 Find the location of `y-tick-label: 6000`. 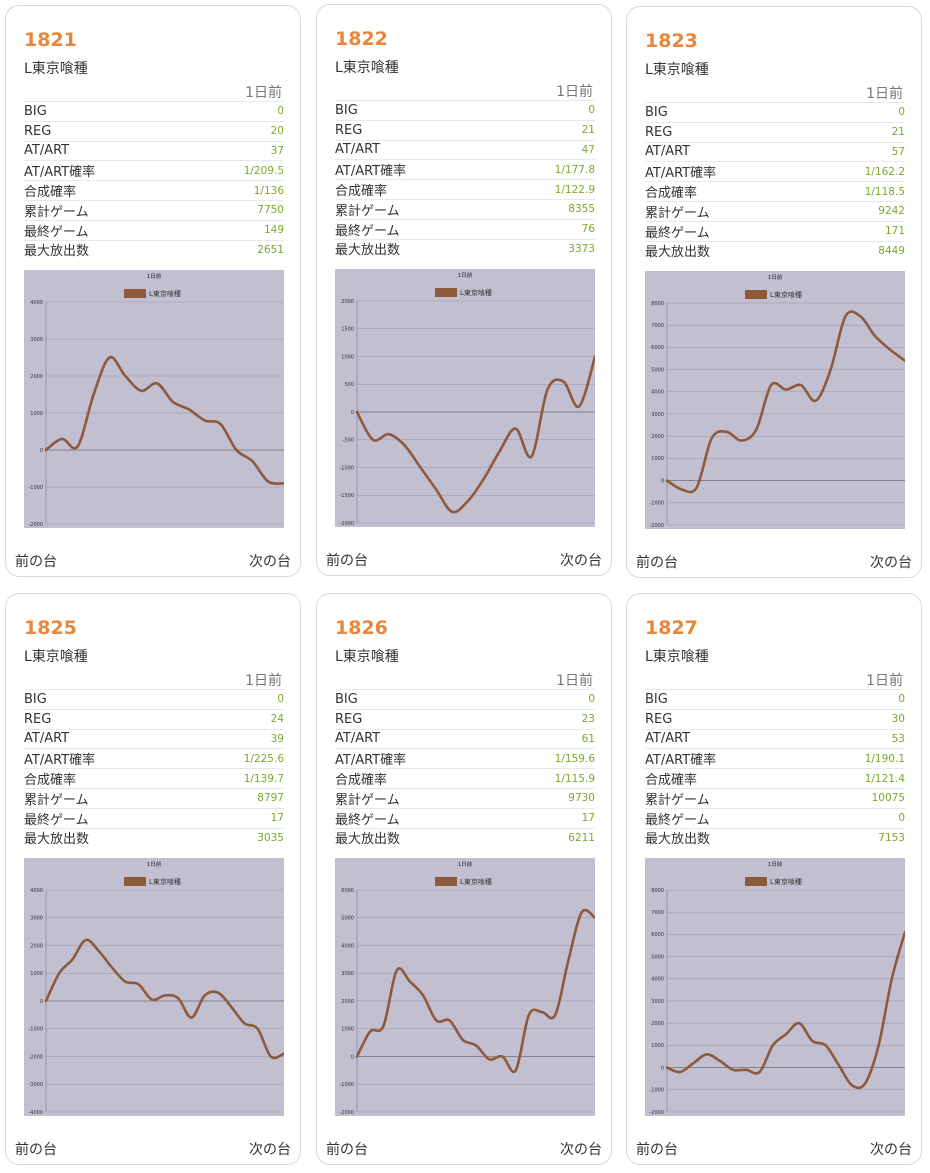

y-tick-label: 6000 is located at coordinates (347, 891).